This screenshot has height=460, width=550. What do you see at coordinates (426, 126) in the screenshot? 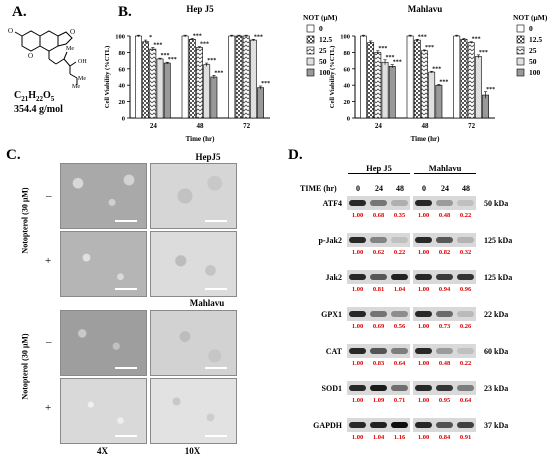
I see `x-tick-label: 48` at bounding box center [426, 126].